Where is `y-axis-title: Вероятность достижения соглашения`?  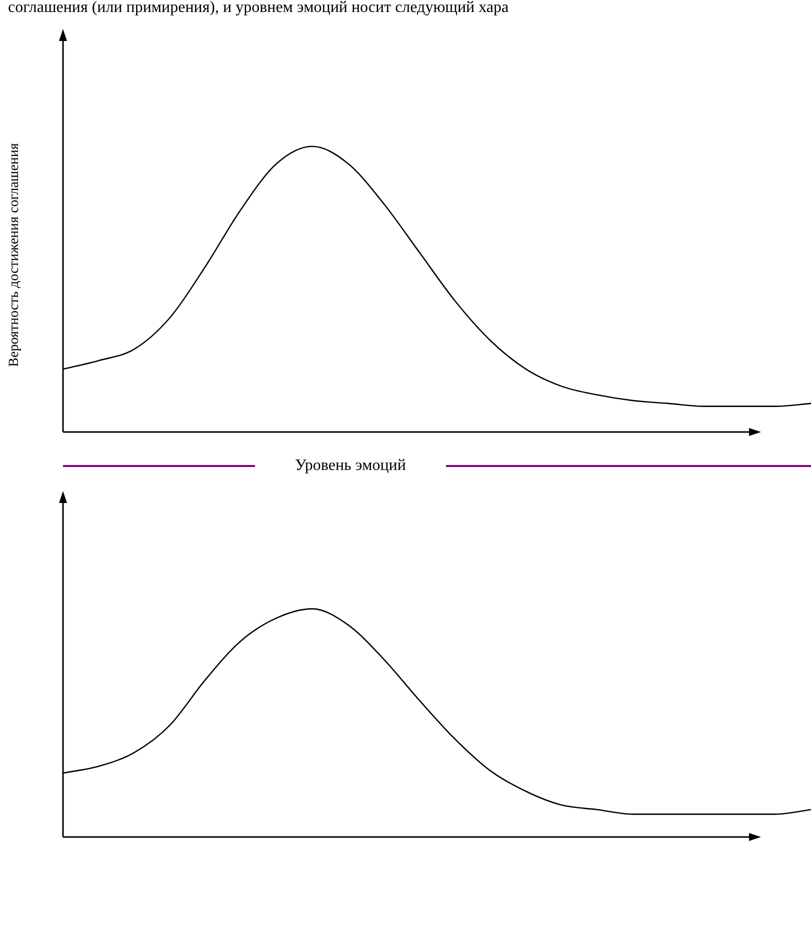
y-axis-title: Вероятность достижения соглашения is located at coordinates (15, 255).